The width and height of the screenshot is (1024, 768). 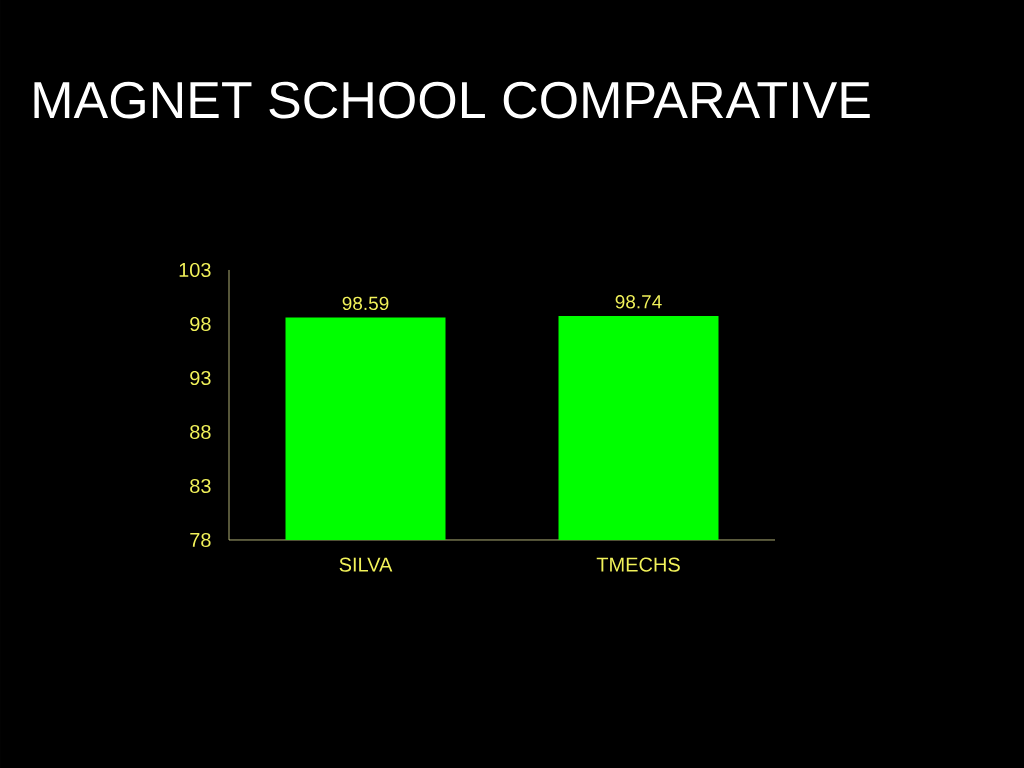 What do you see at coordinates (195, 270) in the screenshot?
I see `y-tick-label: 103` at bounding box center [195, 270].